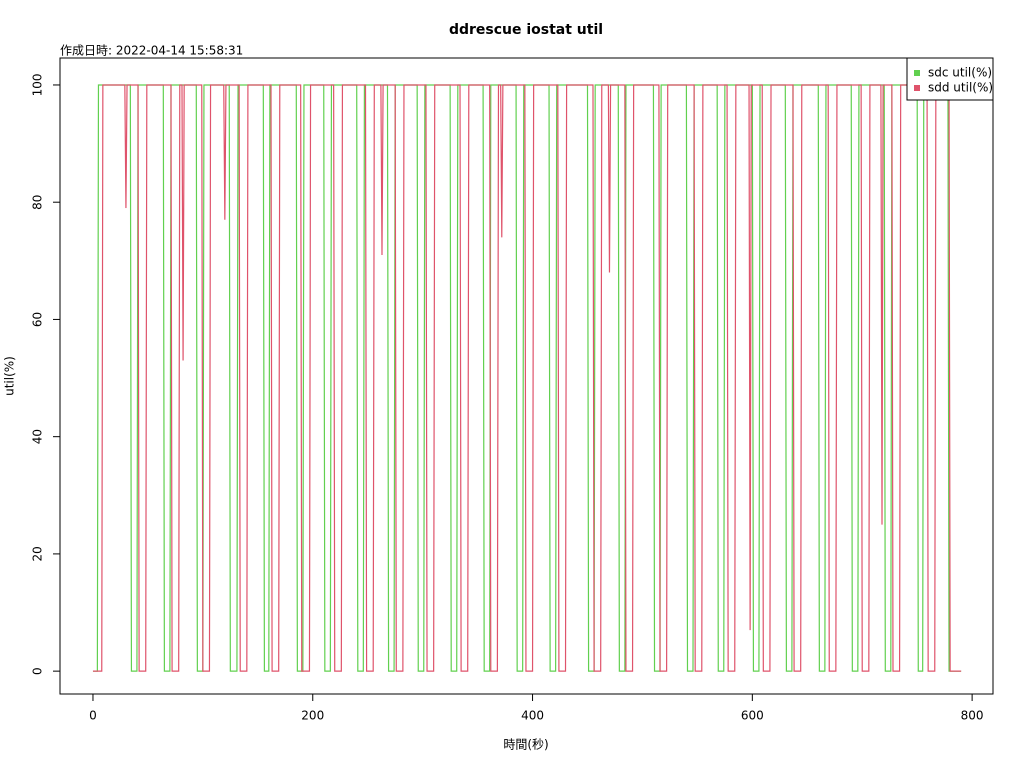  Describe the element at coordinates (38, 436) in the screenshot. I see `y-tick-label: 40` at that location.